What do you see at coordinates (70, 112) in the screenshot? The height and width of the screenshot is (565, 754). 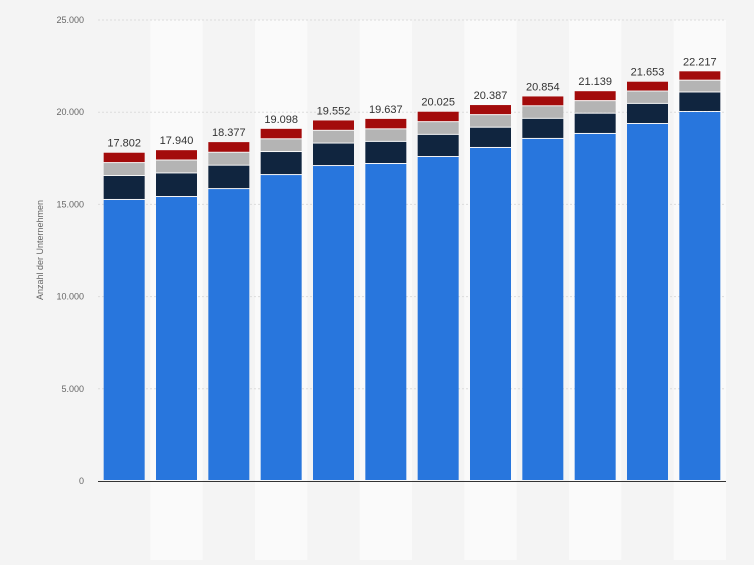 I see `y-tick-label: 20.000` at bounding box center [70, 112].